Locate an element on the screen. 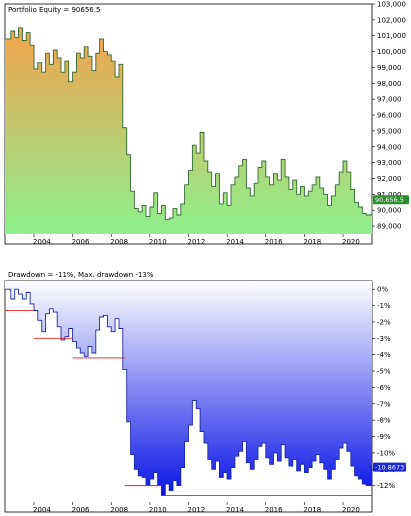  drawdown-last-value-bg is located at coordinates (389, 467).